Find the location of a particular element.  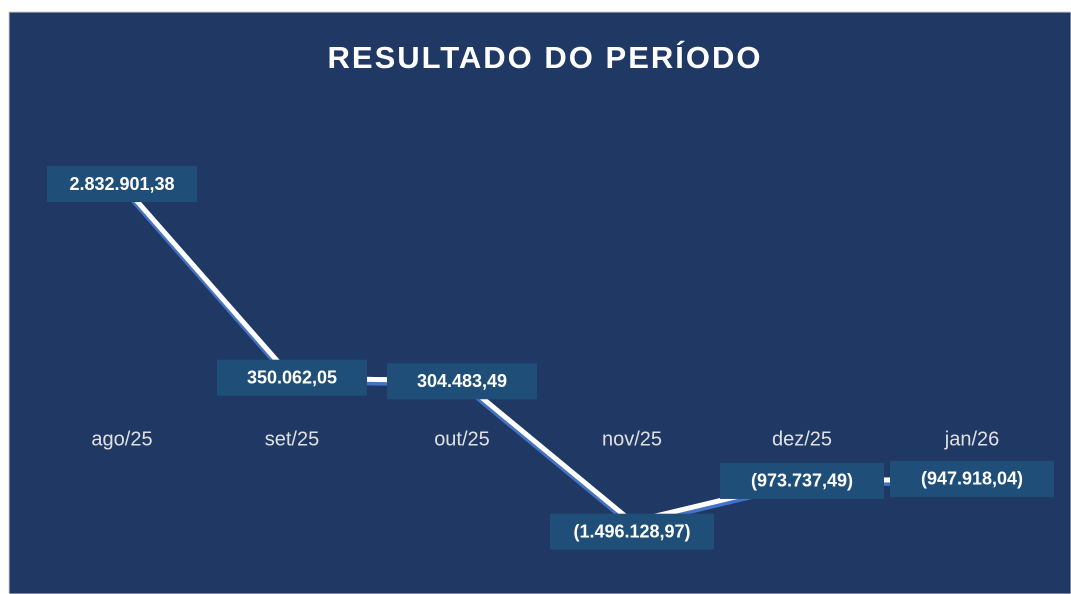

x-tick-label: ago/25 is located at coordinates (121, 439).